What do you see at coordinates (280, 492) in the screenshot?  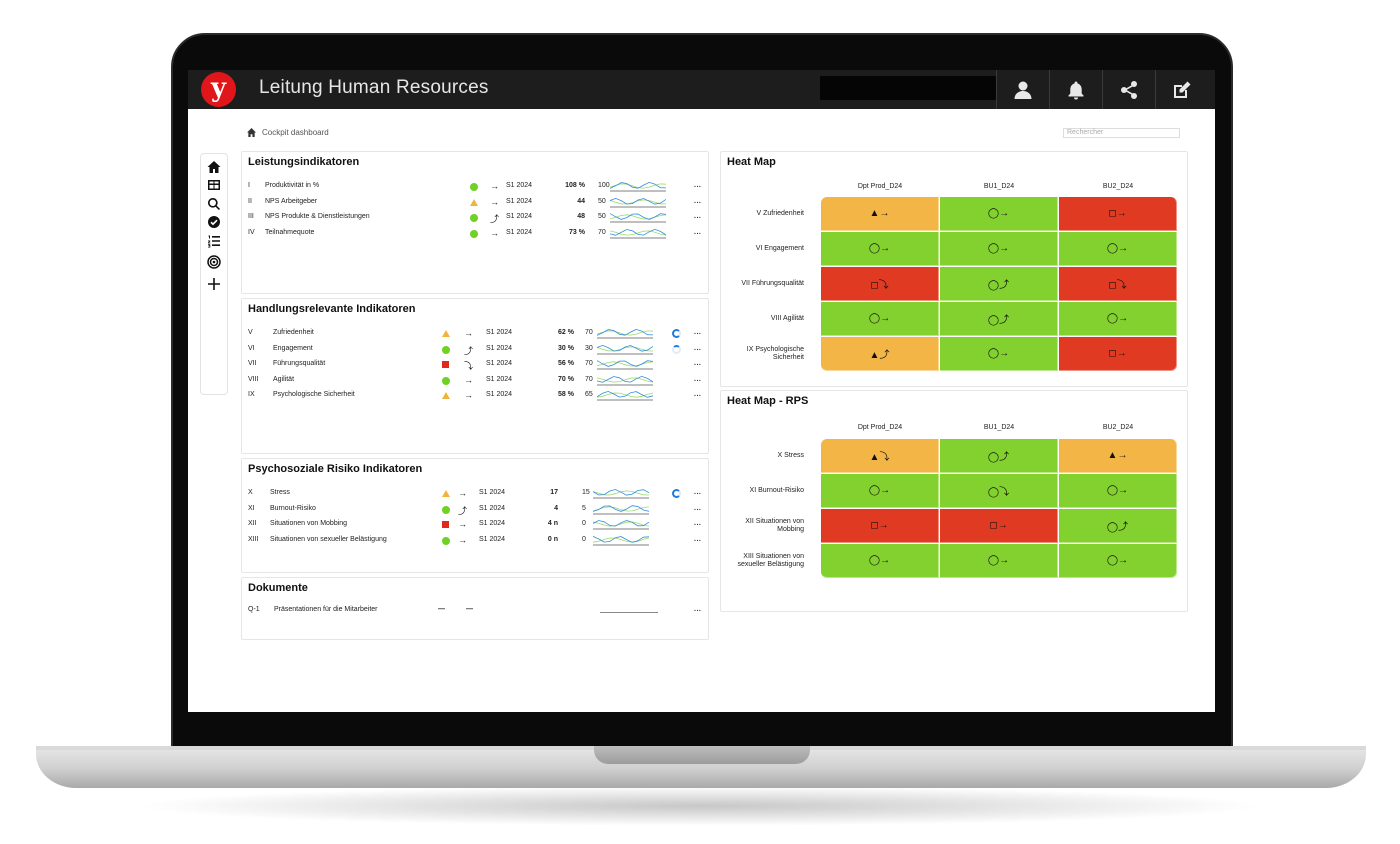 I see `row-name: Stress` at bounding box center [280, 492].